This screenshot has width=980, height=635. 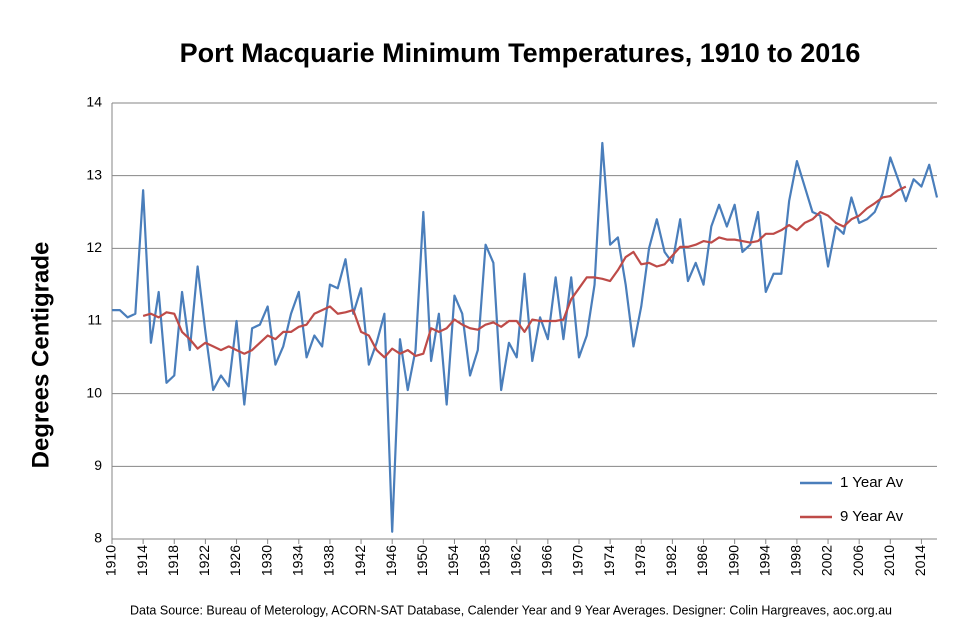 What do you see at coordinates (40, 355) in the screenshot?
I see `y-axis-label: Degrees Centigrade` at bounding box center [40, 355].